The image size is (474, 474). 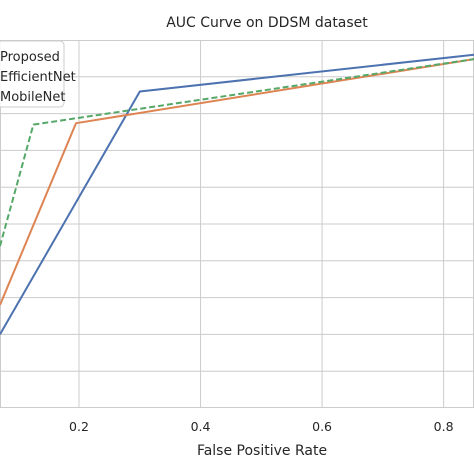 I want to click on x-tick-label: 0.2, so click(x=79, y=426).